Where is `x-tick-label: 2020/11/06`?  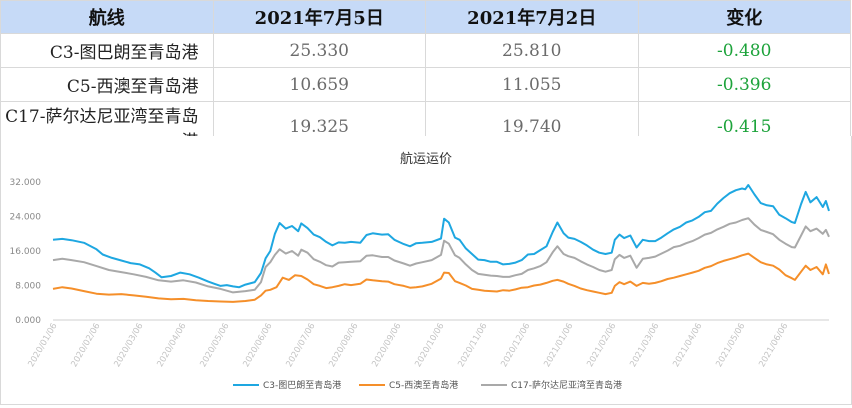 x-tick-label: 2020/11/06 is located at coordinates (472, 345).